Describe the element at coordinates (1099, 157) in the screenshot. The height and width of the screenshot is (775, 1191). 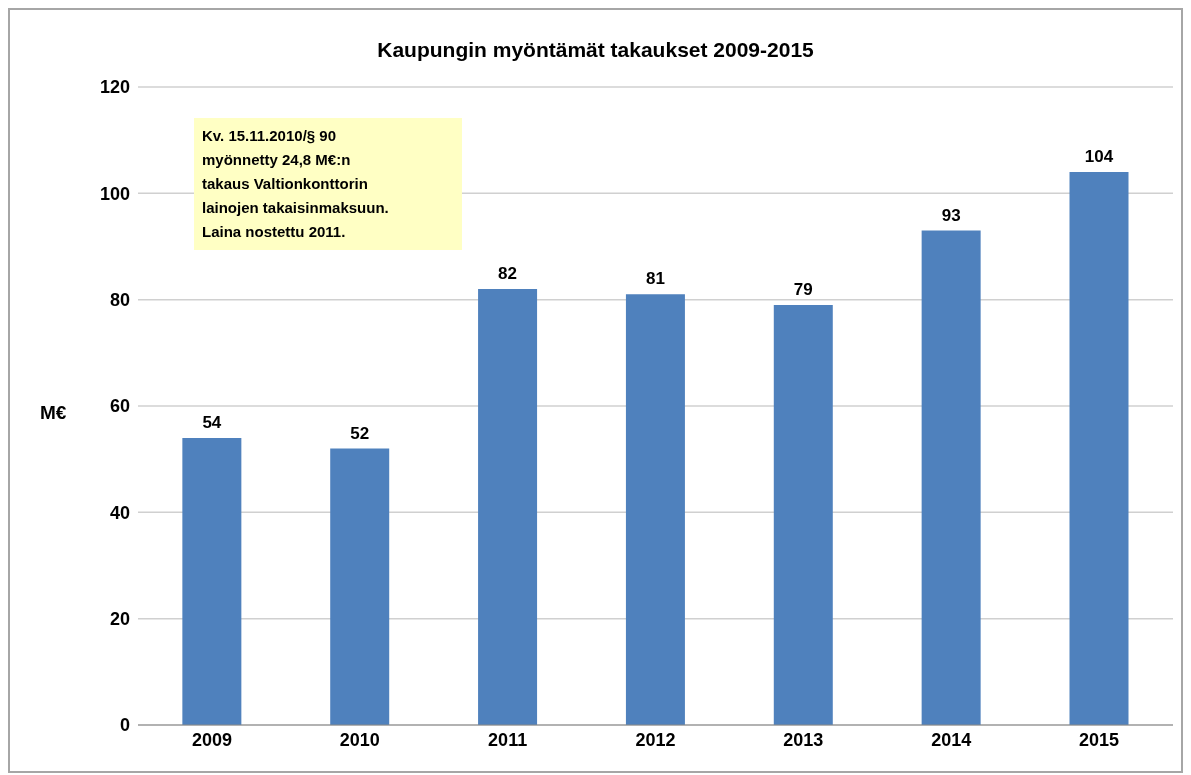
I see `data-label: 104` at that location.